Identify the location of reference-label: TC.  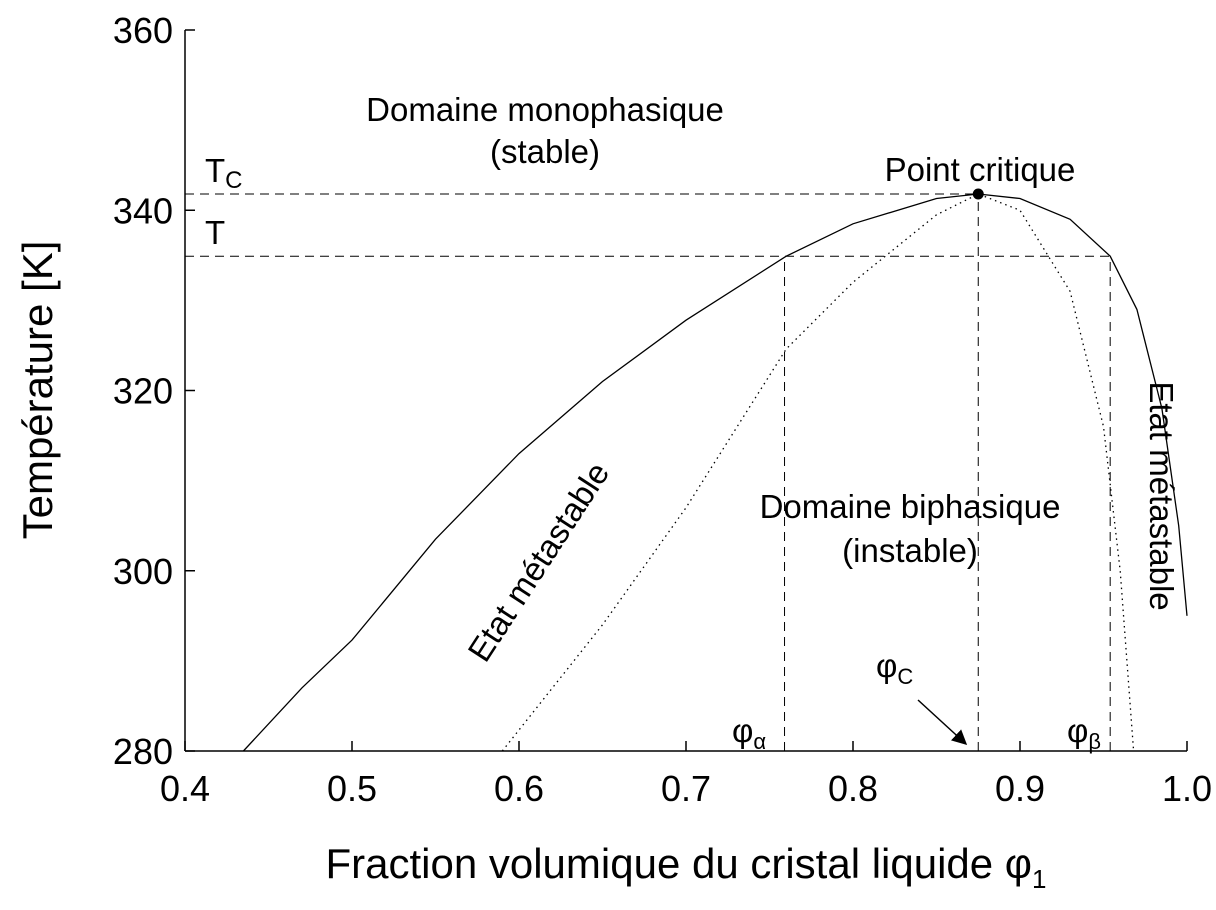
(224, 173).